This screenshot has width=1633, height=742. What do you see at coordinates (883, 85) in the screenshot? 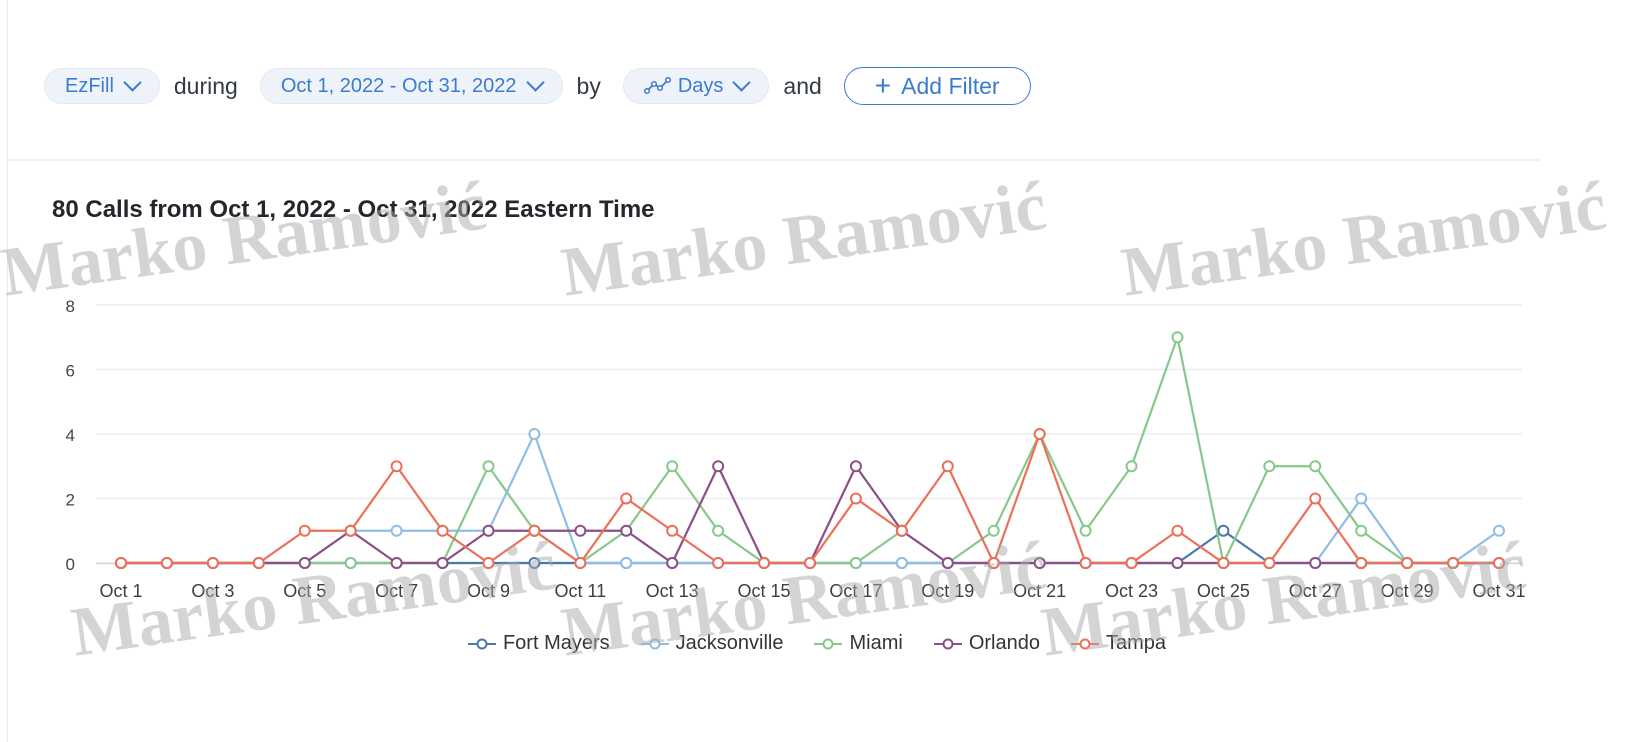
I see `plus-icon: +` at bounding box center [883, 85].